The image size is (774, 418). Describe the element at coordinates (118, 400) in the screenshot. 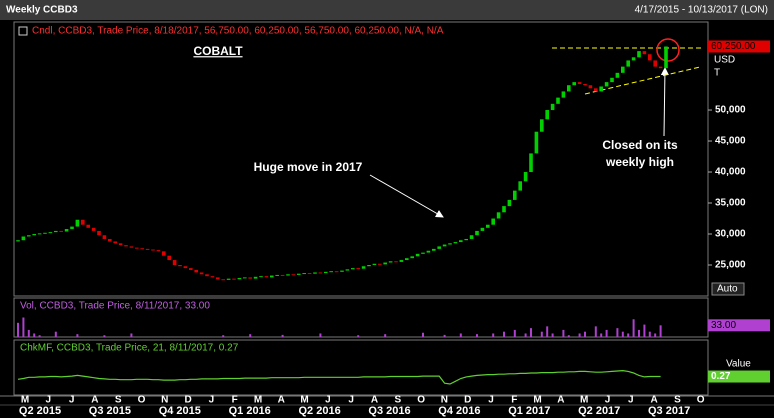

I see `x-month-label: S` at that location.